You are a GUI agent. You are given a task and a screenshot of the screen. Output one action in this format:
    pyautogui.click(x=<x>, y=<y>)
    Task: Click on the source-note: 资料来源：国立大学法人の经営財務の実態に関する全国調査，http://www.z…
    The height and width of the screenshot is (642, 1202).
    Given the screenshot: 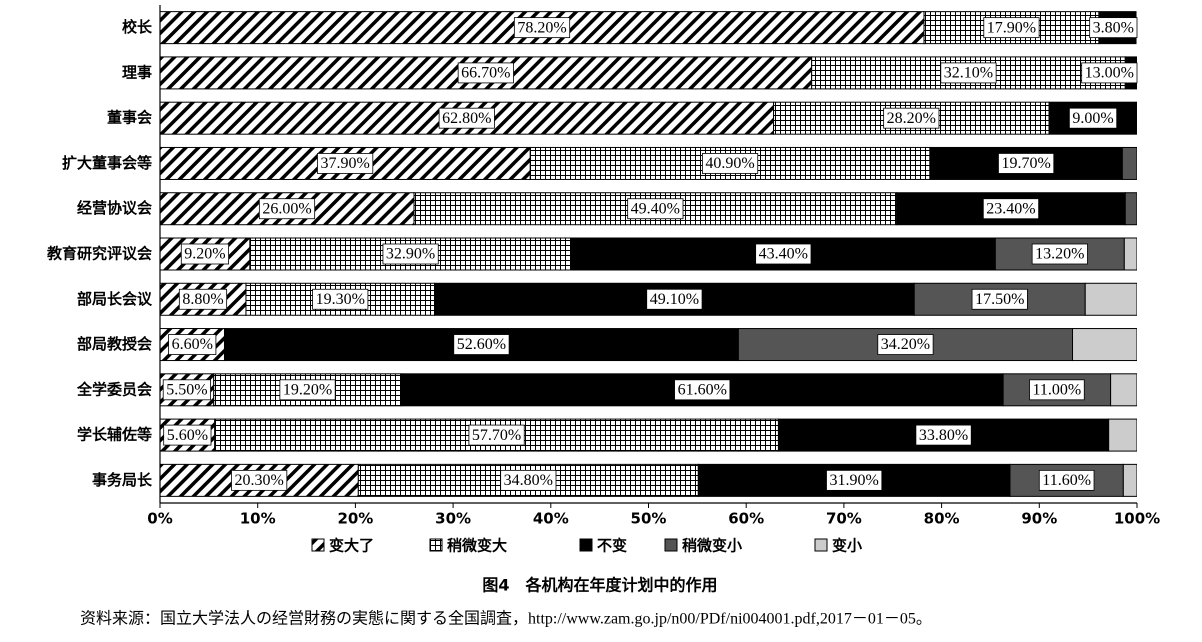 What is the action you would take?
    pyautogui.click(x=506, y=619)
    